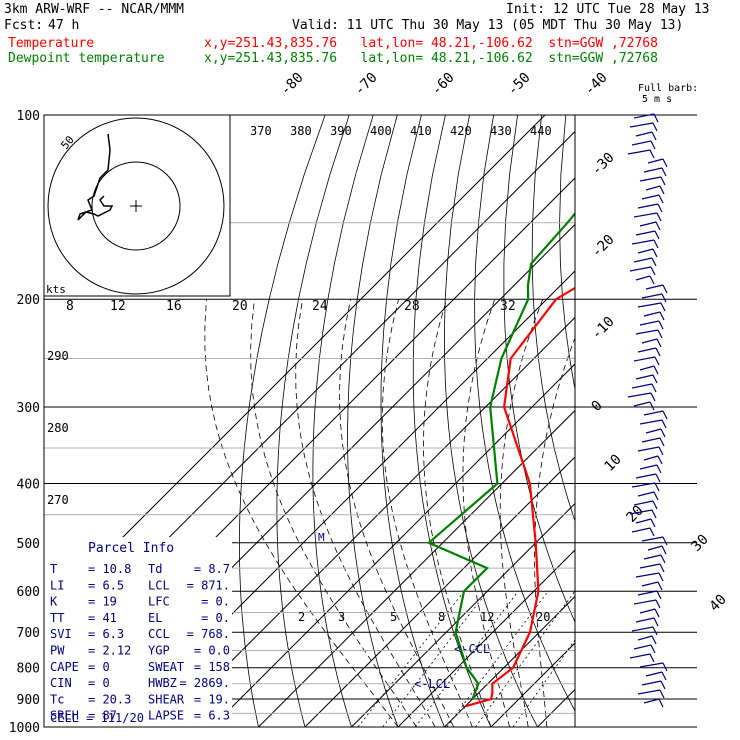 The width and height of the screenshot is (740, 740). Describe the element at coordinates (109, 569) in the screenshot. I see `parcel-value: = 10.8` at that location.